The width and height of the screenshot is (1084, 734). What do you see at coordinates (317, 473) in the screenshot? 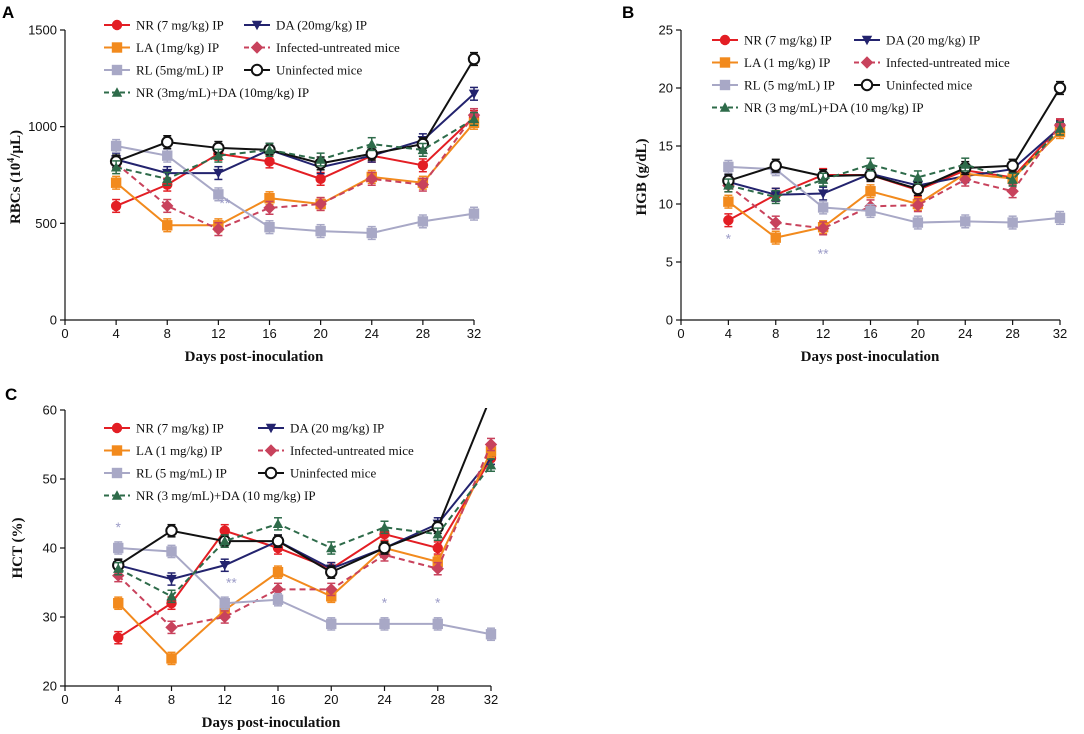
I see `legend-item: Uninfected mice` at bounding box center [317, 473].